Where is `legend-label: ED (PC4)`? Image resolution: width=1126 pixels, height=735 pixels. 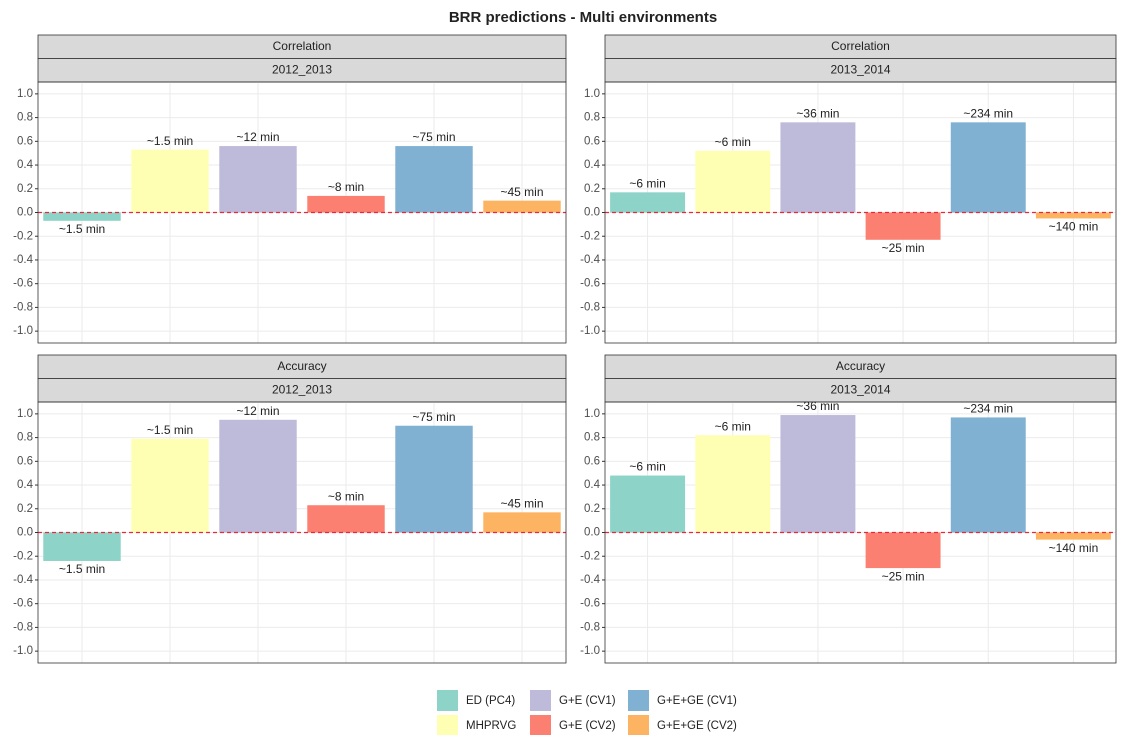
legend-label: ED (PC4) is located at coordinates (490, 701).